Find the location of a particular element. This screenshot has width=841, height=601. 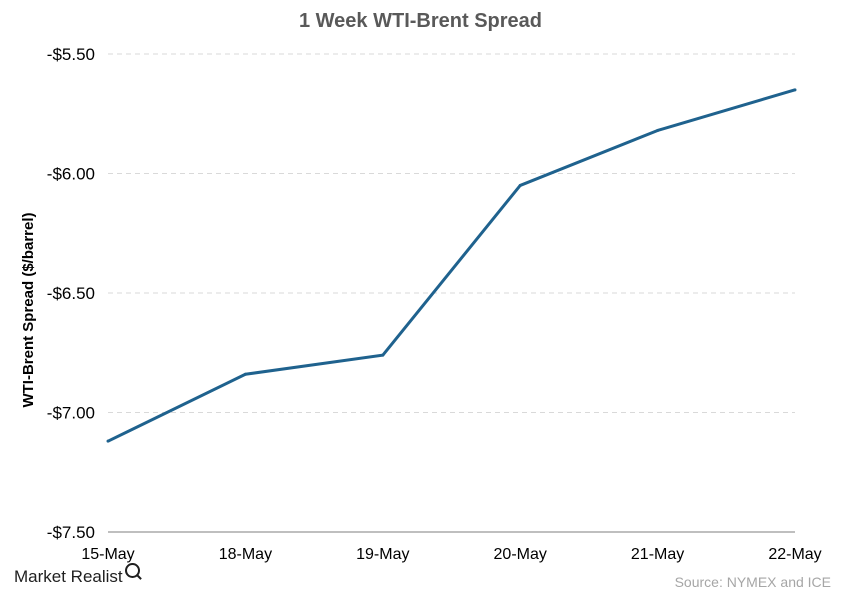

x-tick-label: 20-May is located at coordinates (520, 554).